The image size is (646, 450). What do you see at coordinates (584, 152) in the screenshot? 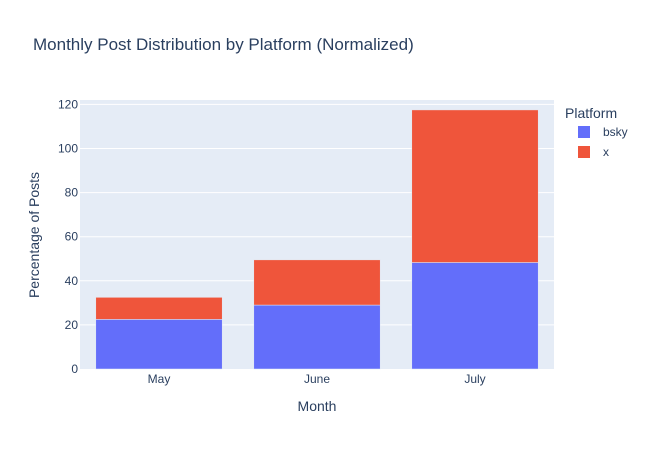
I see `legend-swatch-x` at bounding box center [584, 152].